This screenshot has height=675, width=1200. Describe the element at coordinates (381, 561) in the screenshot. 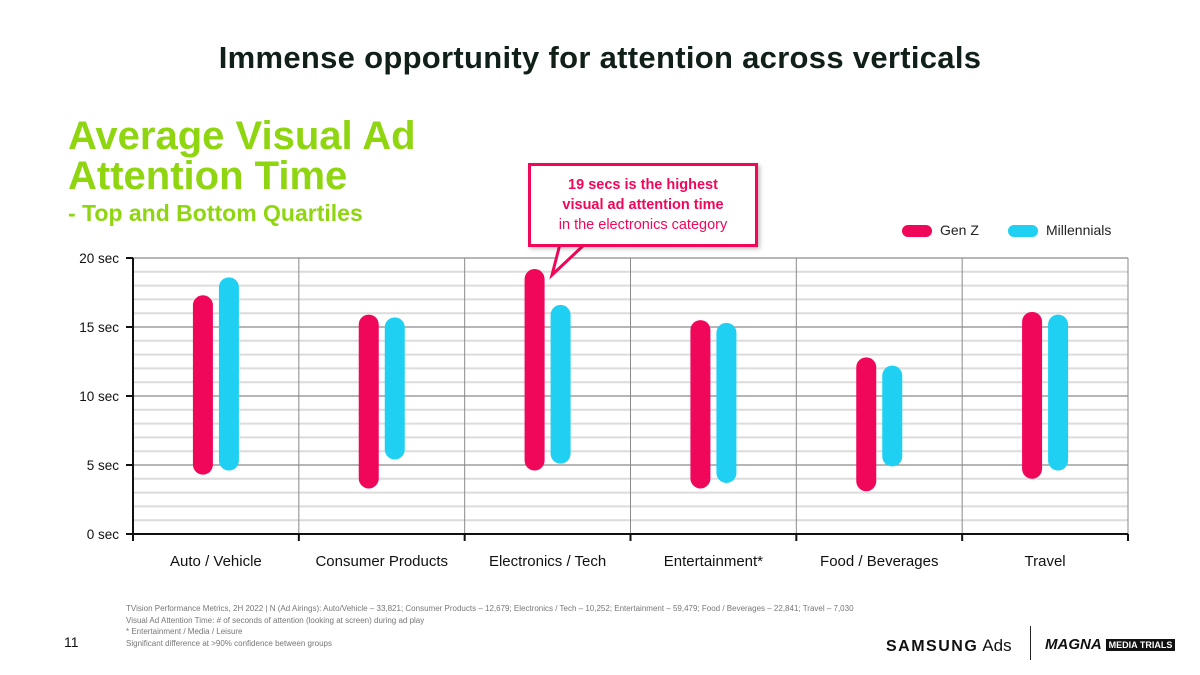

I see `x-category-label: Consumer Products` at that location.